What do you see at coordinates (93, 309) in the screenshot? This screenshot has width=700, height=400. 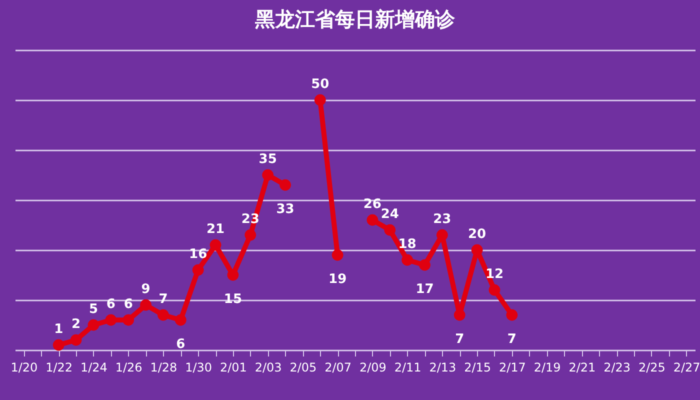 I see `data-label: 5` at bounding box center [93, 309].